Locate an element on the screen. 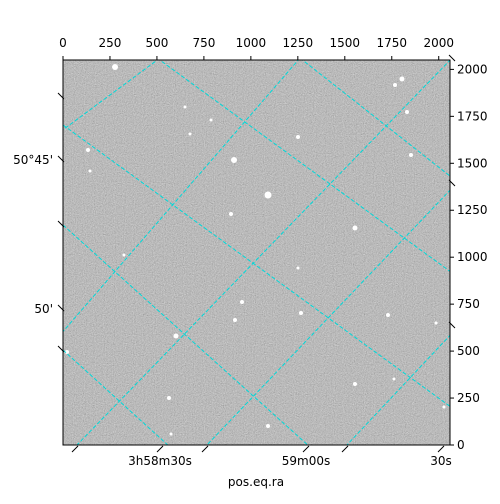  y-tick-label: 0 is located at coordinates (461, 445).